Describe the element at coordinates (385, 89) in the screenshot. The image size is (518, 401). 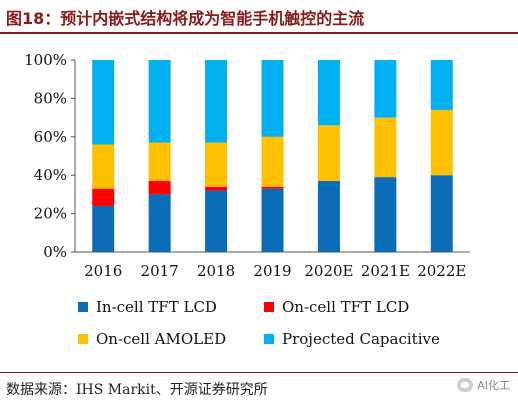
I see `bar-projected-capacitive-2021e` at that location.